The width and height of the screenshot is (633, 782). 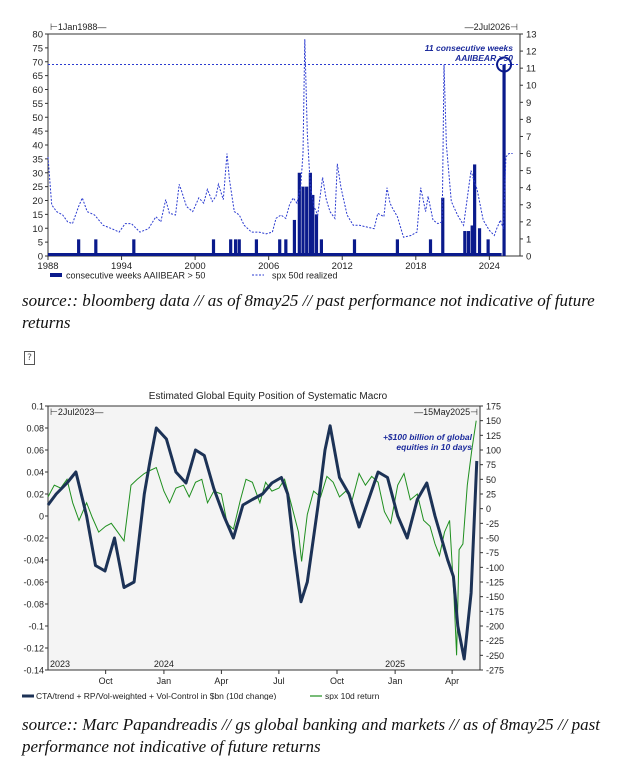 I want to click on right-axis-tick-label: -225, so click(x=495, y=641).